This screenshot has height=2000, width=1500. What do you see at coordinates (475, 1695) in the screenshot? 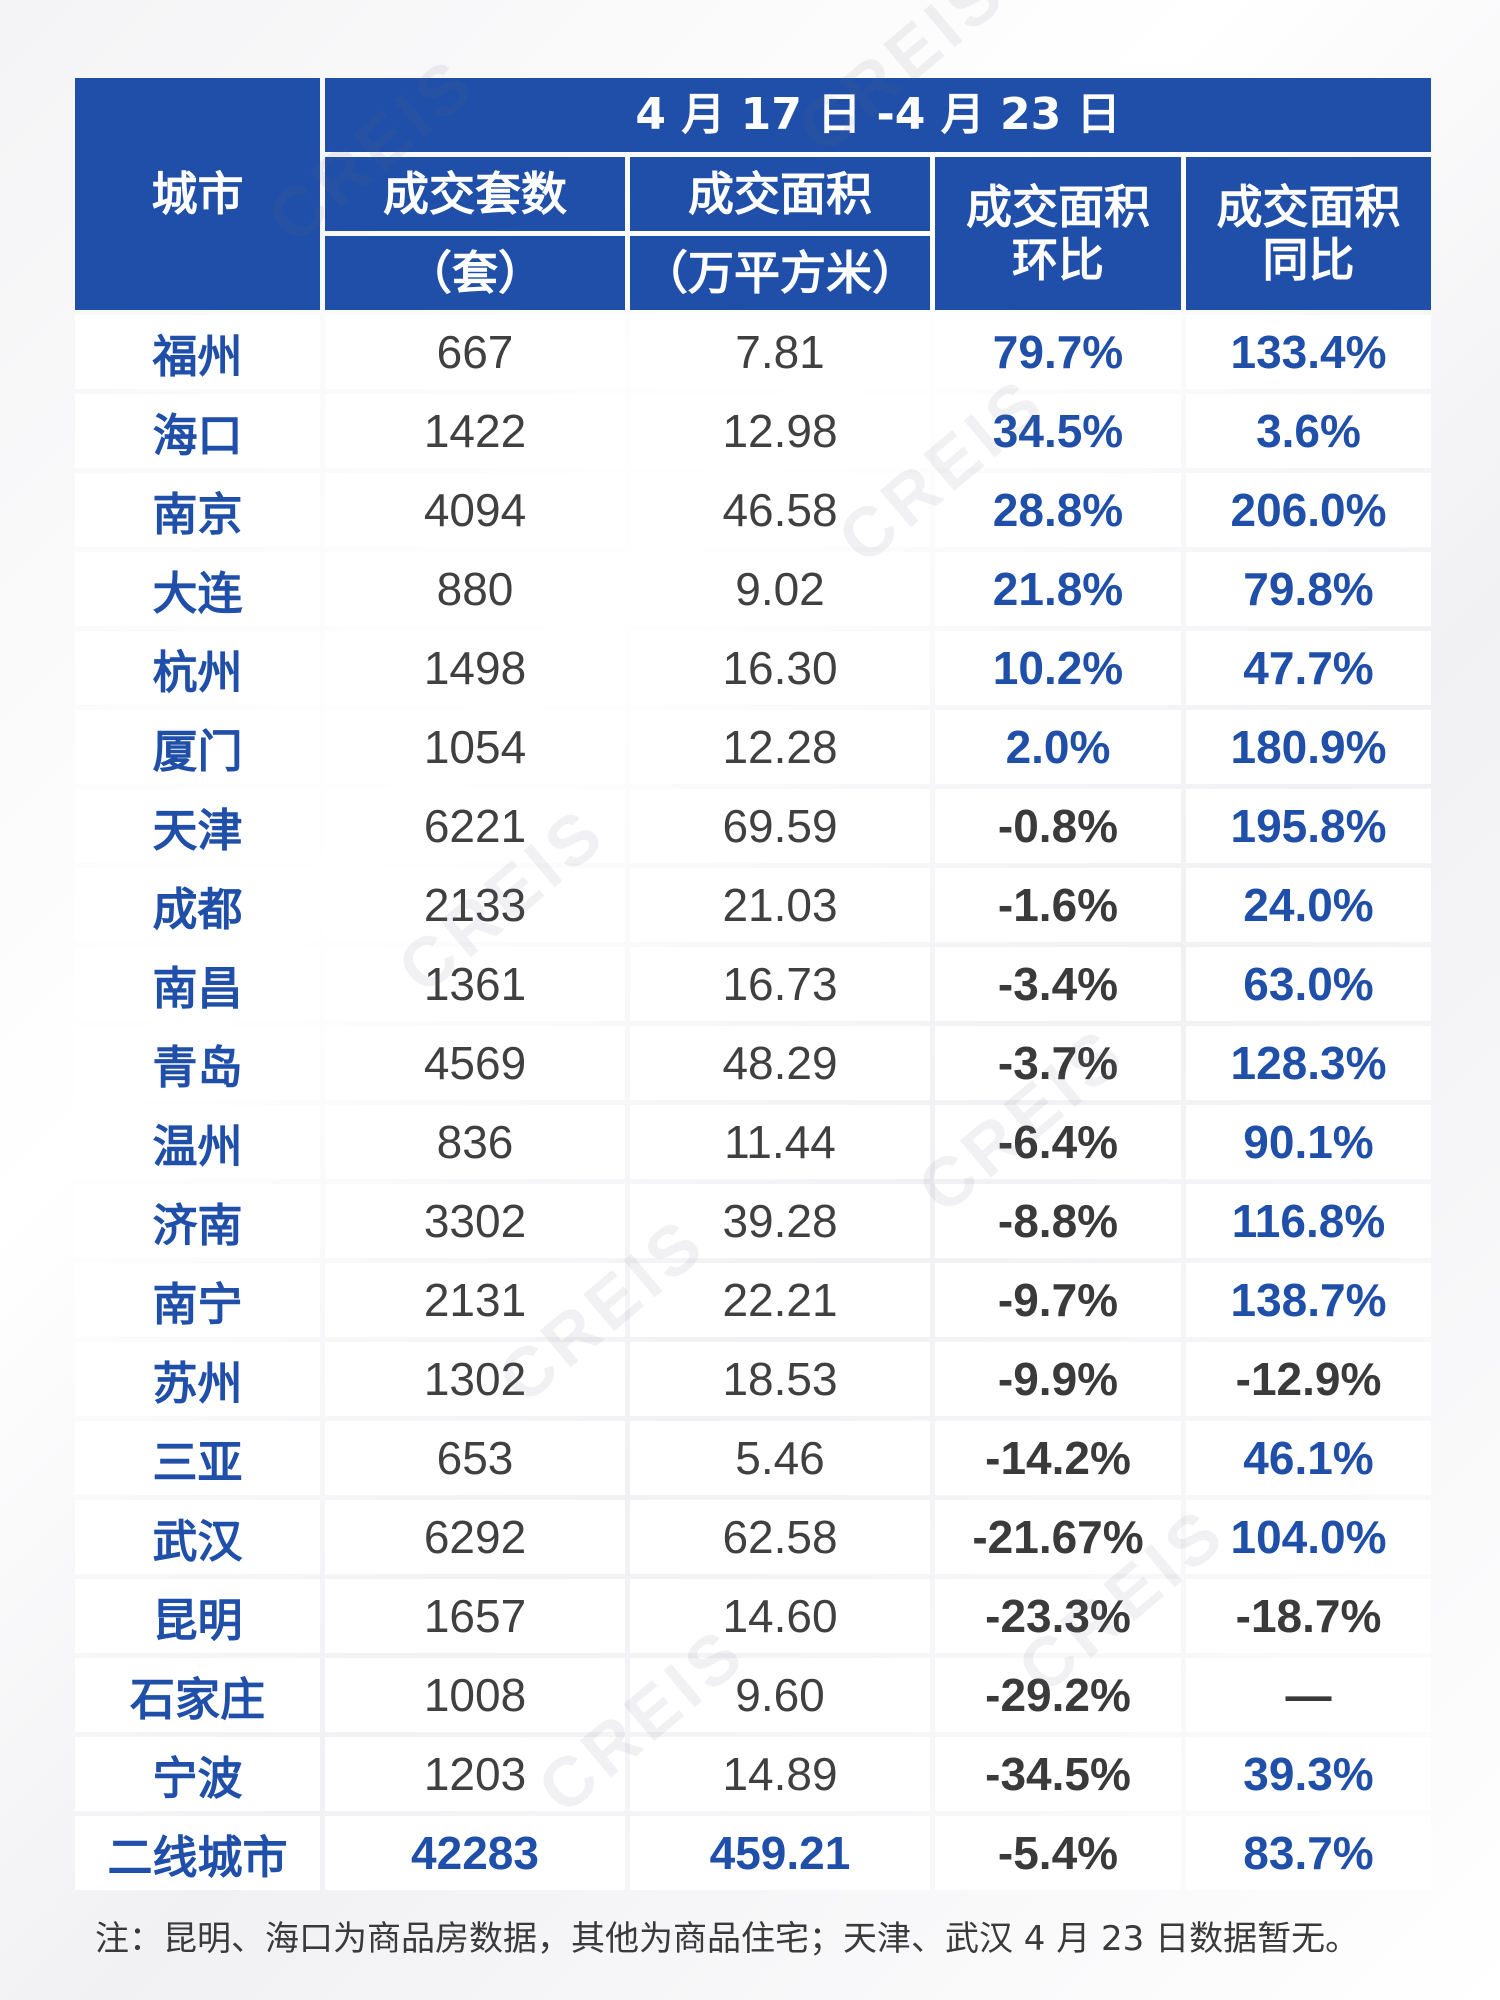
I see `cell-units: 1008` at bounding box center [475, 1695].